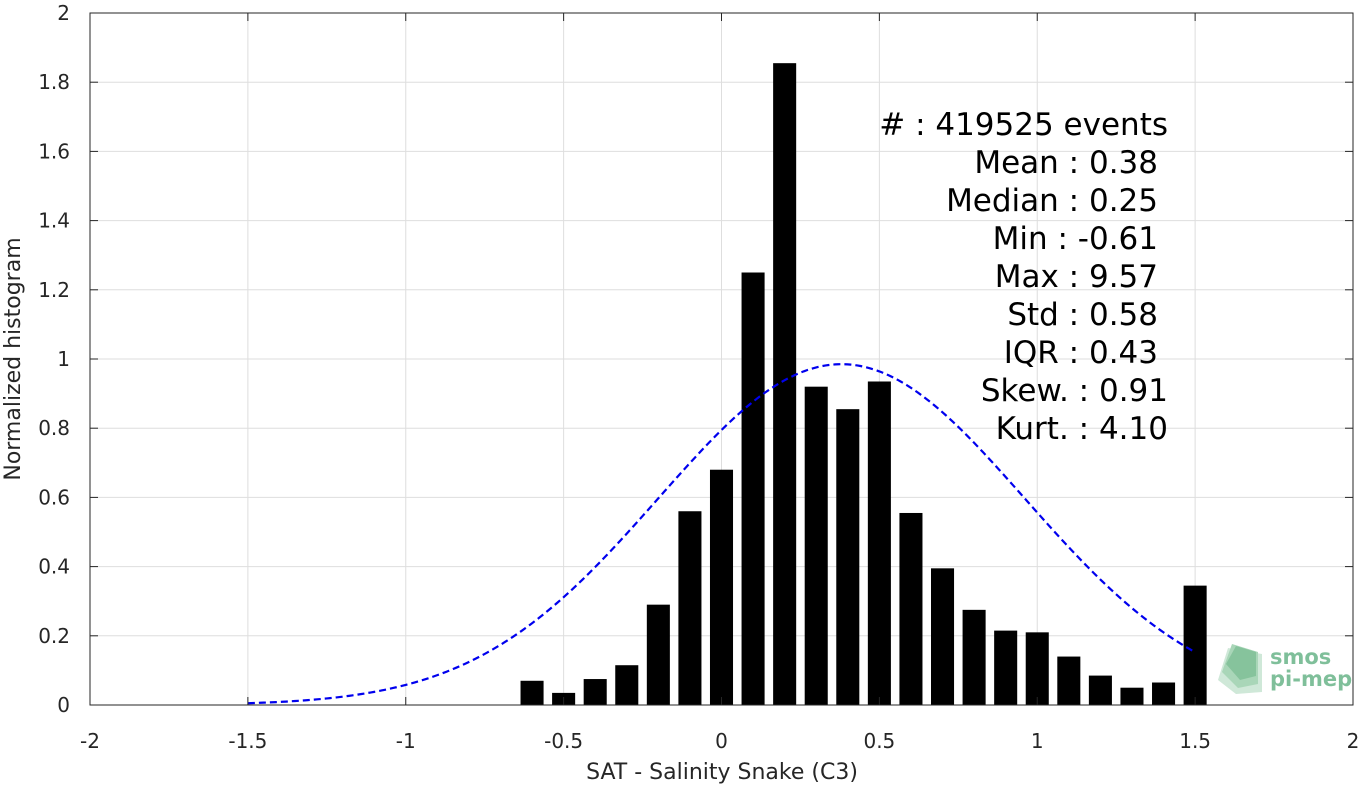 The height and width of the screenshot is (786, 1366). Describe the element at coordinates (879, 741) in the screenshot. I see `x-tick-label-5: 0.5` at that location.